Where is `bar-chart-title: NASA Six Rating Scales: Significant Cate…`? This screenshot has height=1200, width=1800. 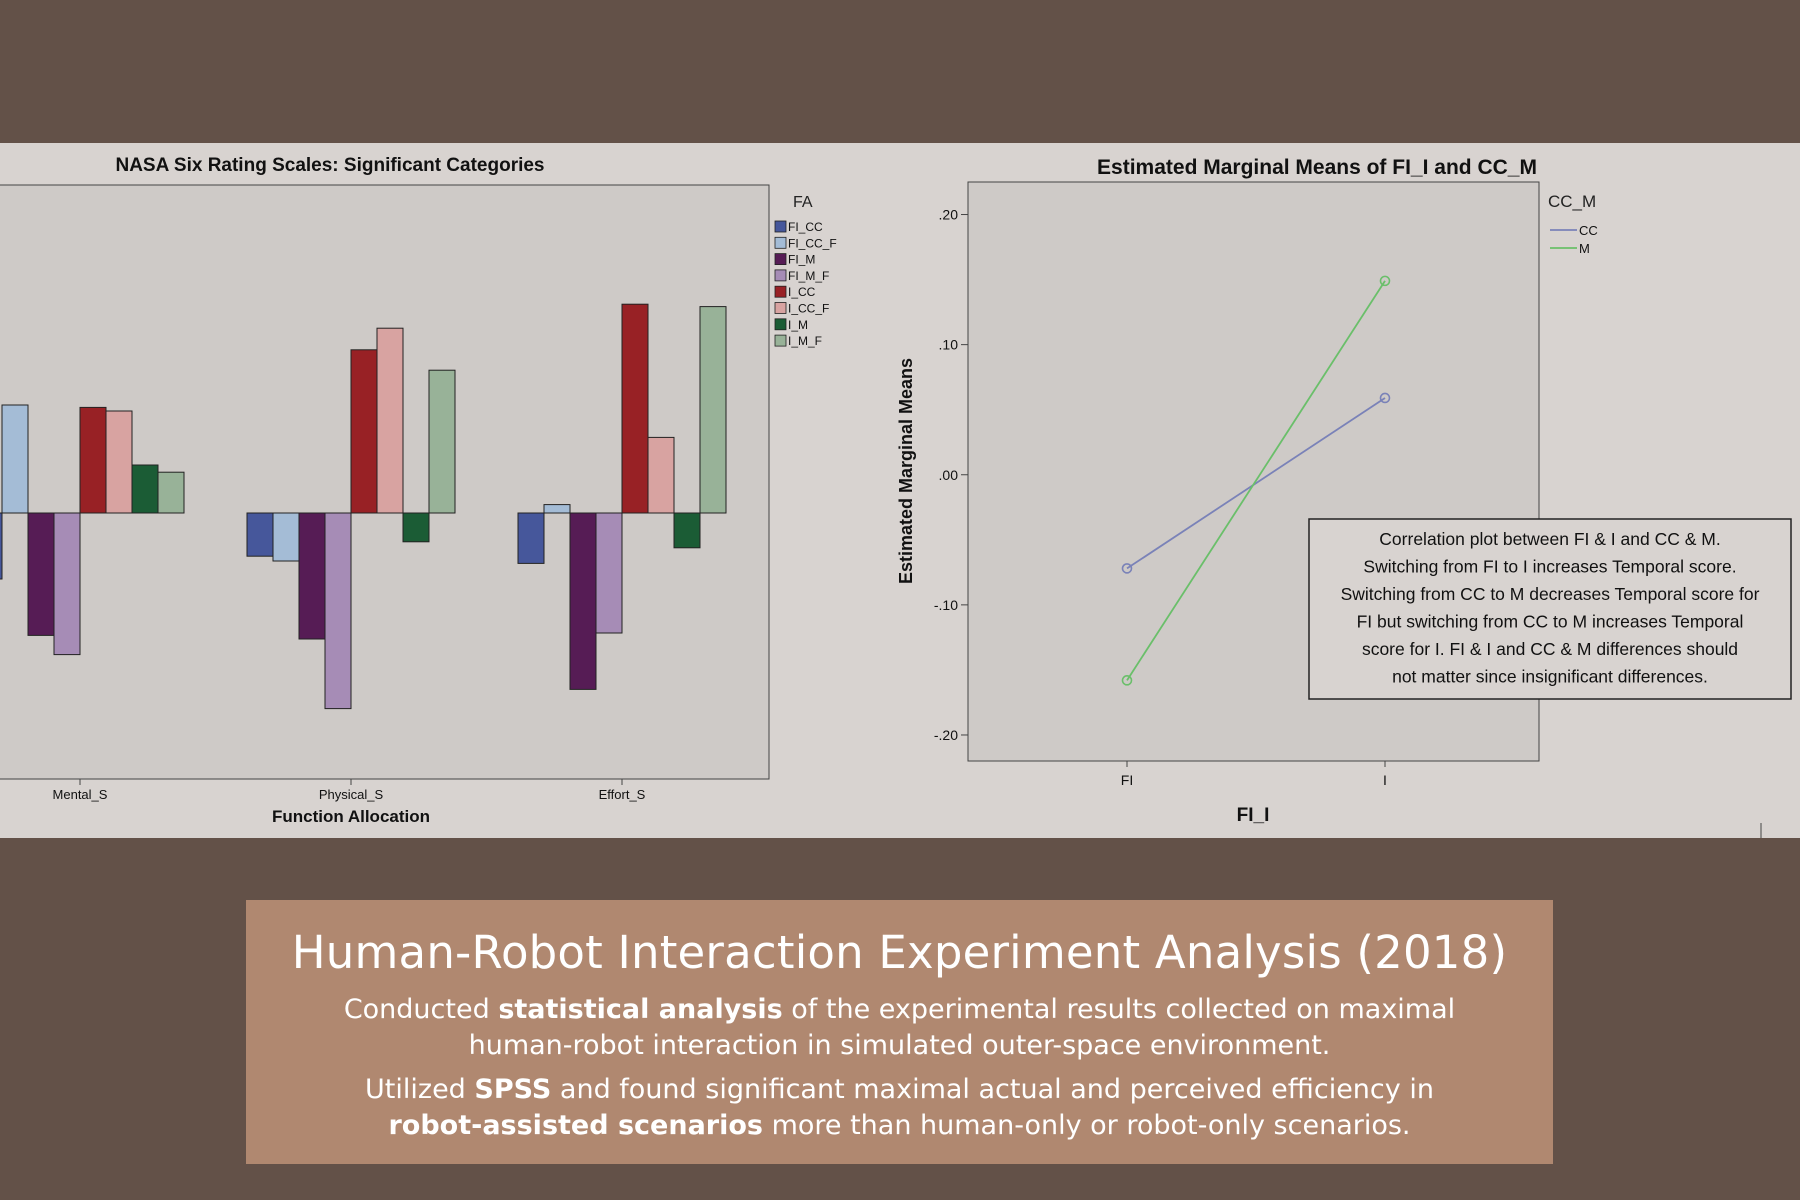
bar-chart-title: NASA Six Rating Scales: Significant Cate… is located at coordinates (329, 165).